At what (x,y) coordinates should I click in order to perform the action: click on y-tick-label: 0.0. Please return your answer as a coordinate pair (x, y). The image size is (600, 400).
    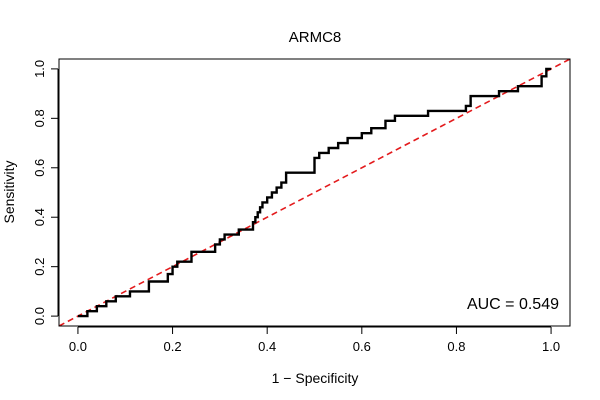
    Looking at the image, I should click on (39, 316).